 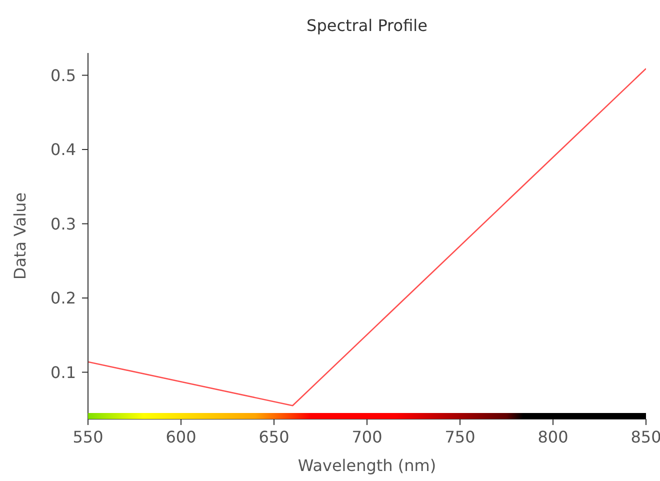 I want to click on x-tick-label: 650, so click(x=274, y=436).